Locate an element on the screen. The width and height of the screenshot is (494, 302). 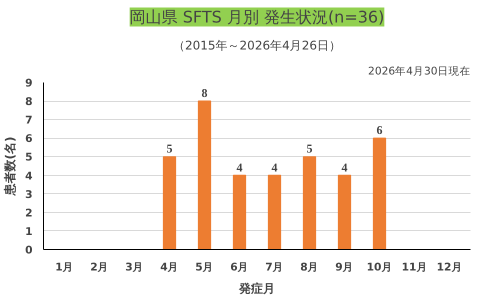
x-tick-label: 10月 is located at coordinates (379, 267).